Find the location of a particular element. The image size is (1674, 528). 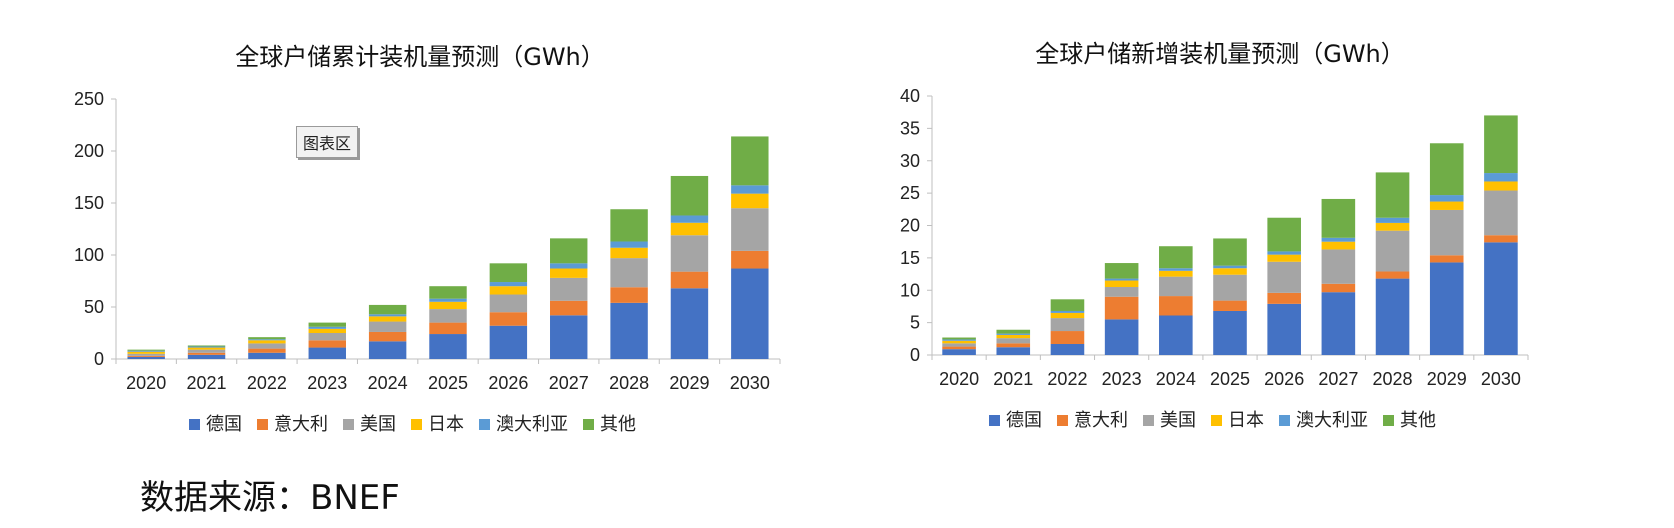

chart-1-bar-2022-其他 is located at coordinates (1067, 305).